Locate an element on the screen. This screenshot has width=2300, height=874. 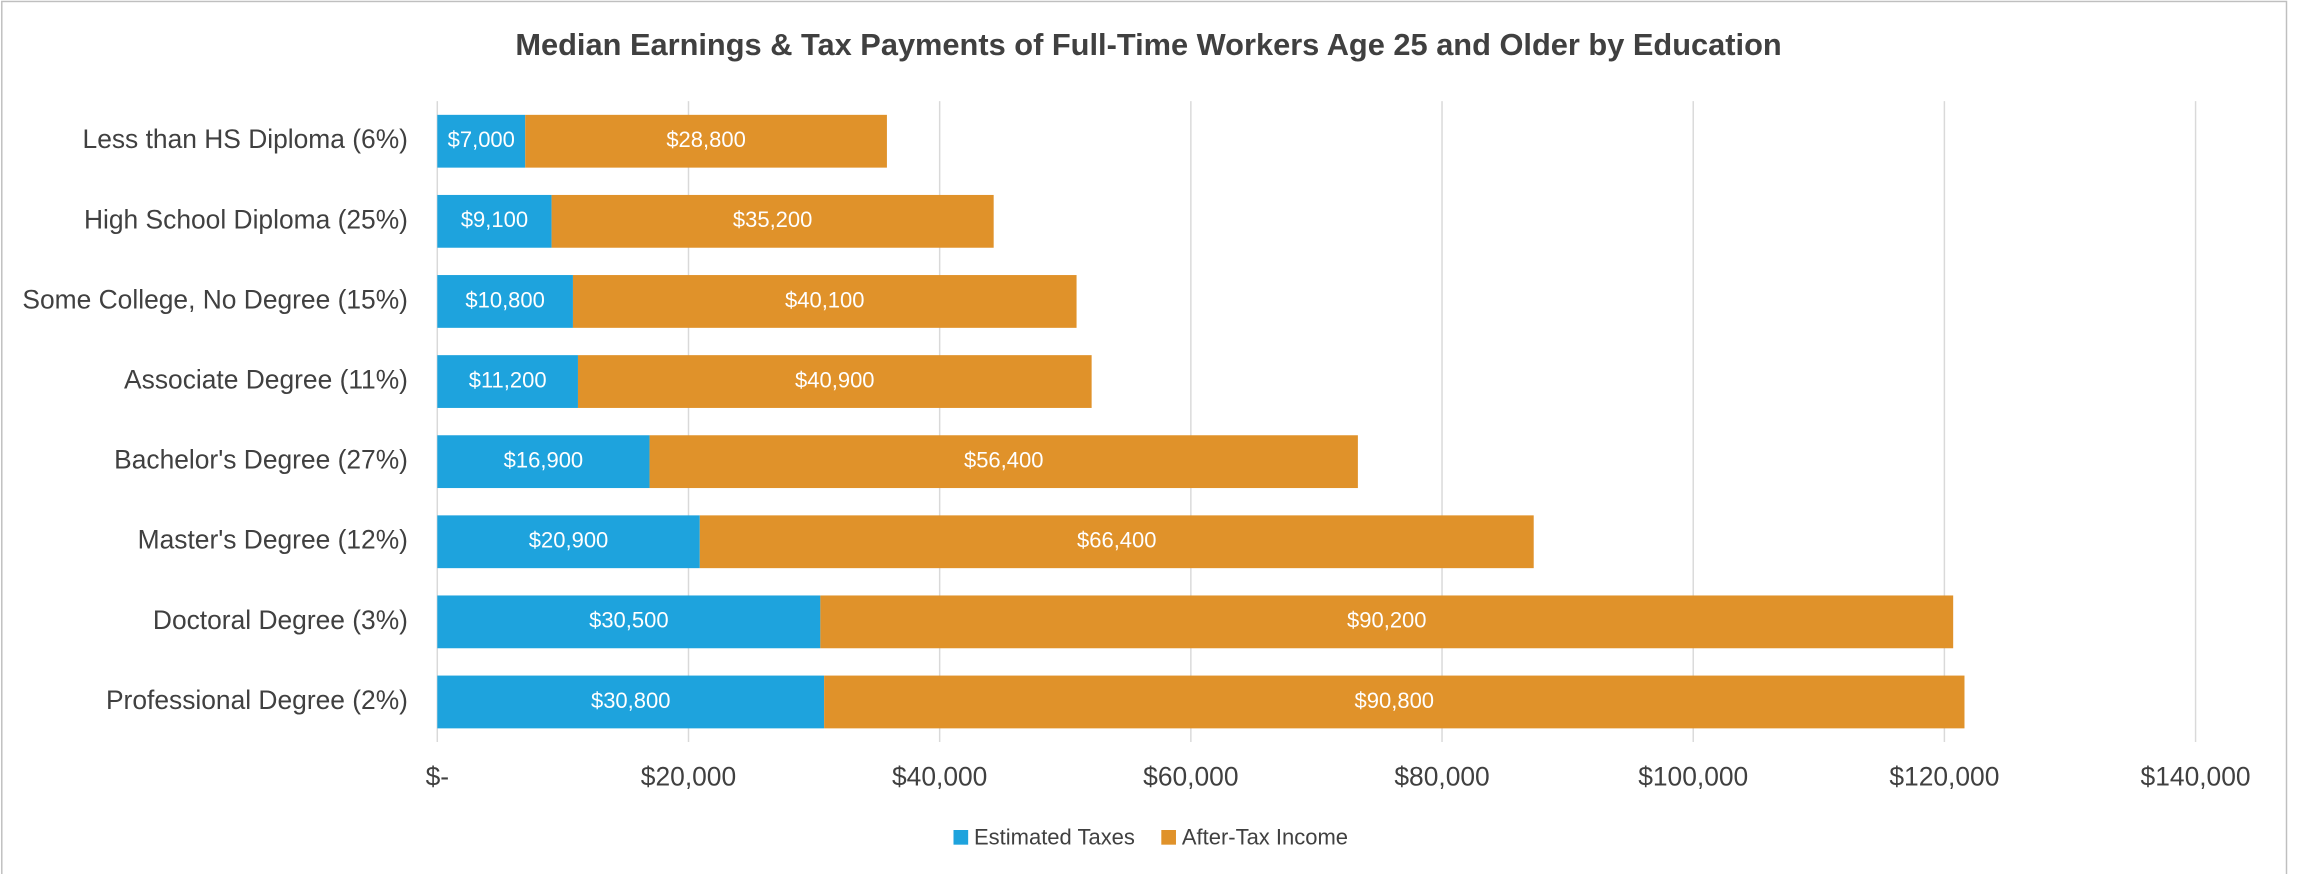
y-tick-label: High School Diploma (25%) is located at coordinates (246, 219).